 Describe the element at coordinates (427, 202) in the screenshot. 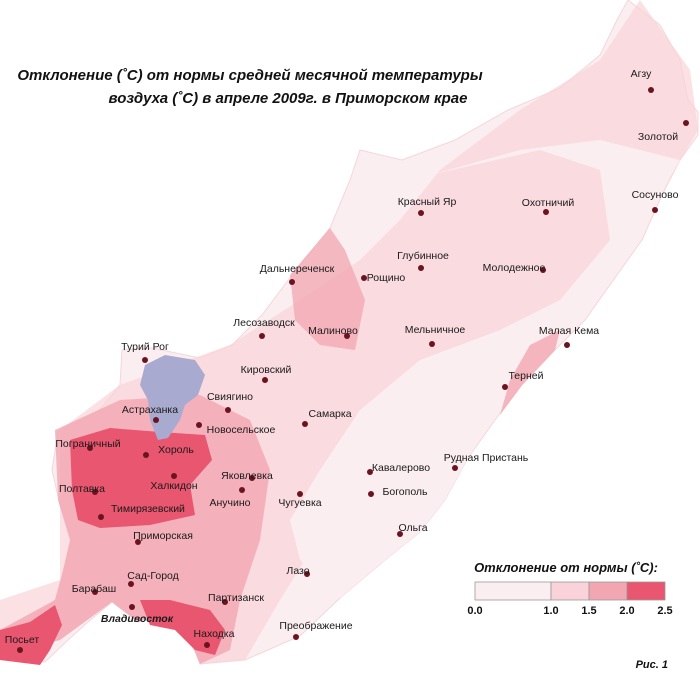

I see `station-label: Красный Яр` at that location.